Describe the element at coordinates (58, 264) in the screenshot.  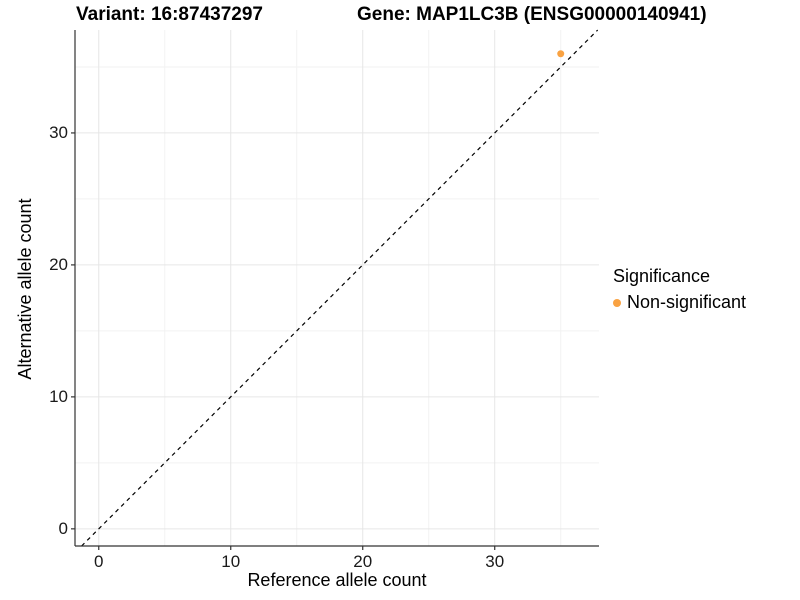
I see `y-tick-label: 20` at that location.